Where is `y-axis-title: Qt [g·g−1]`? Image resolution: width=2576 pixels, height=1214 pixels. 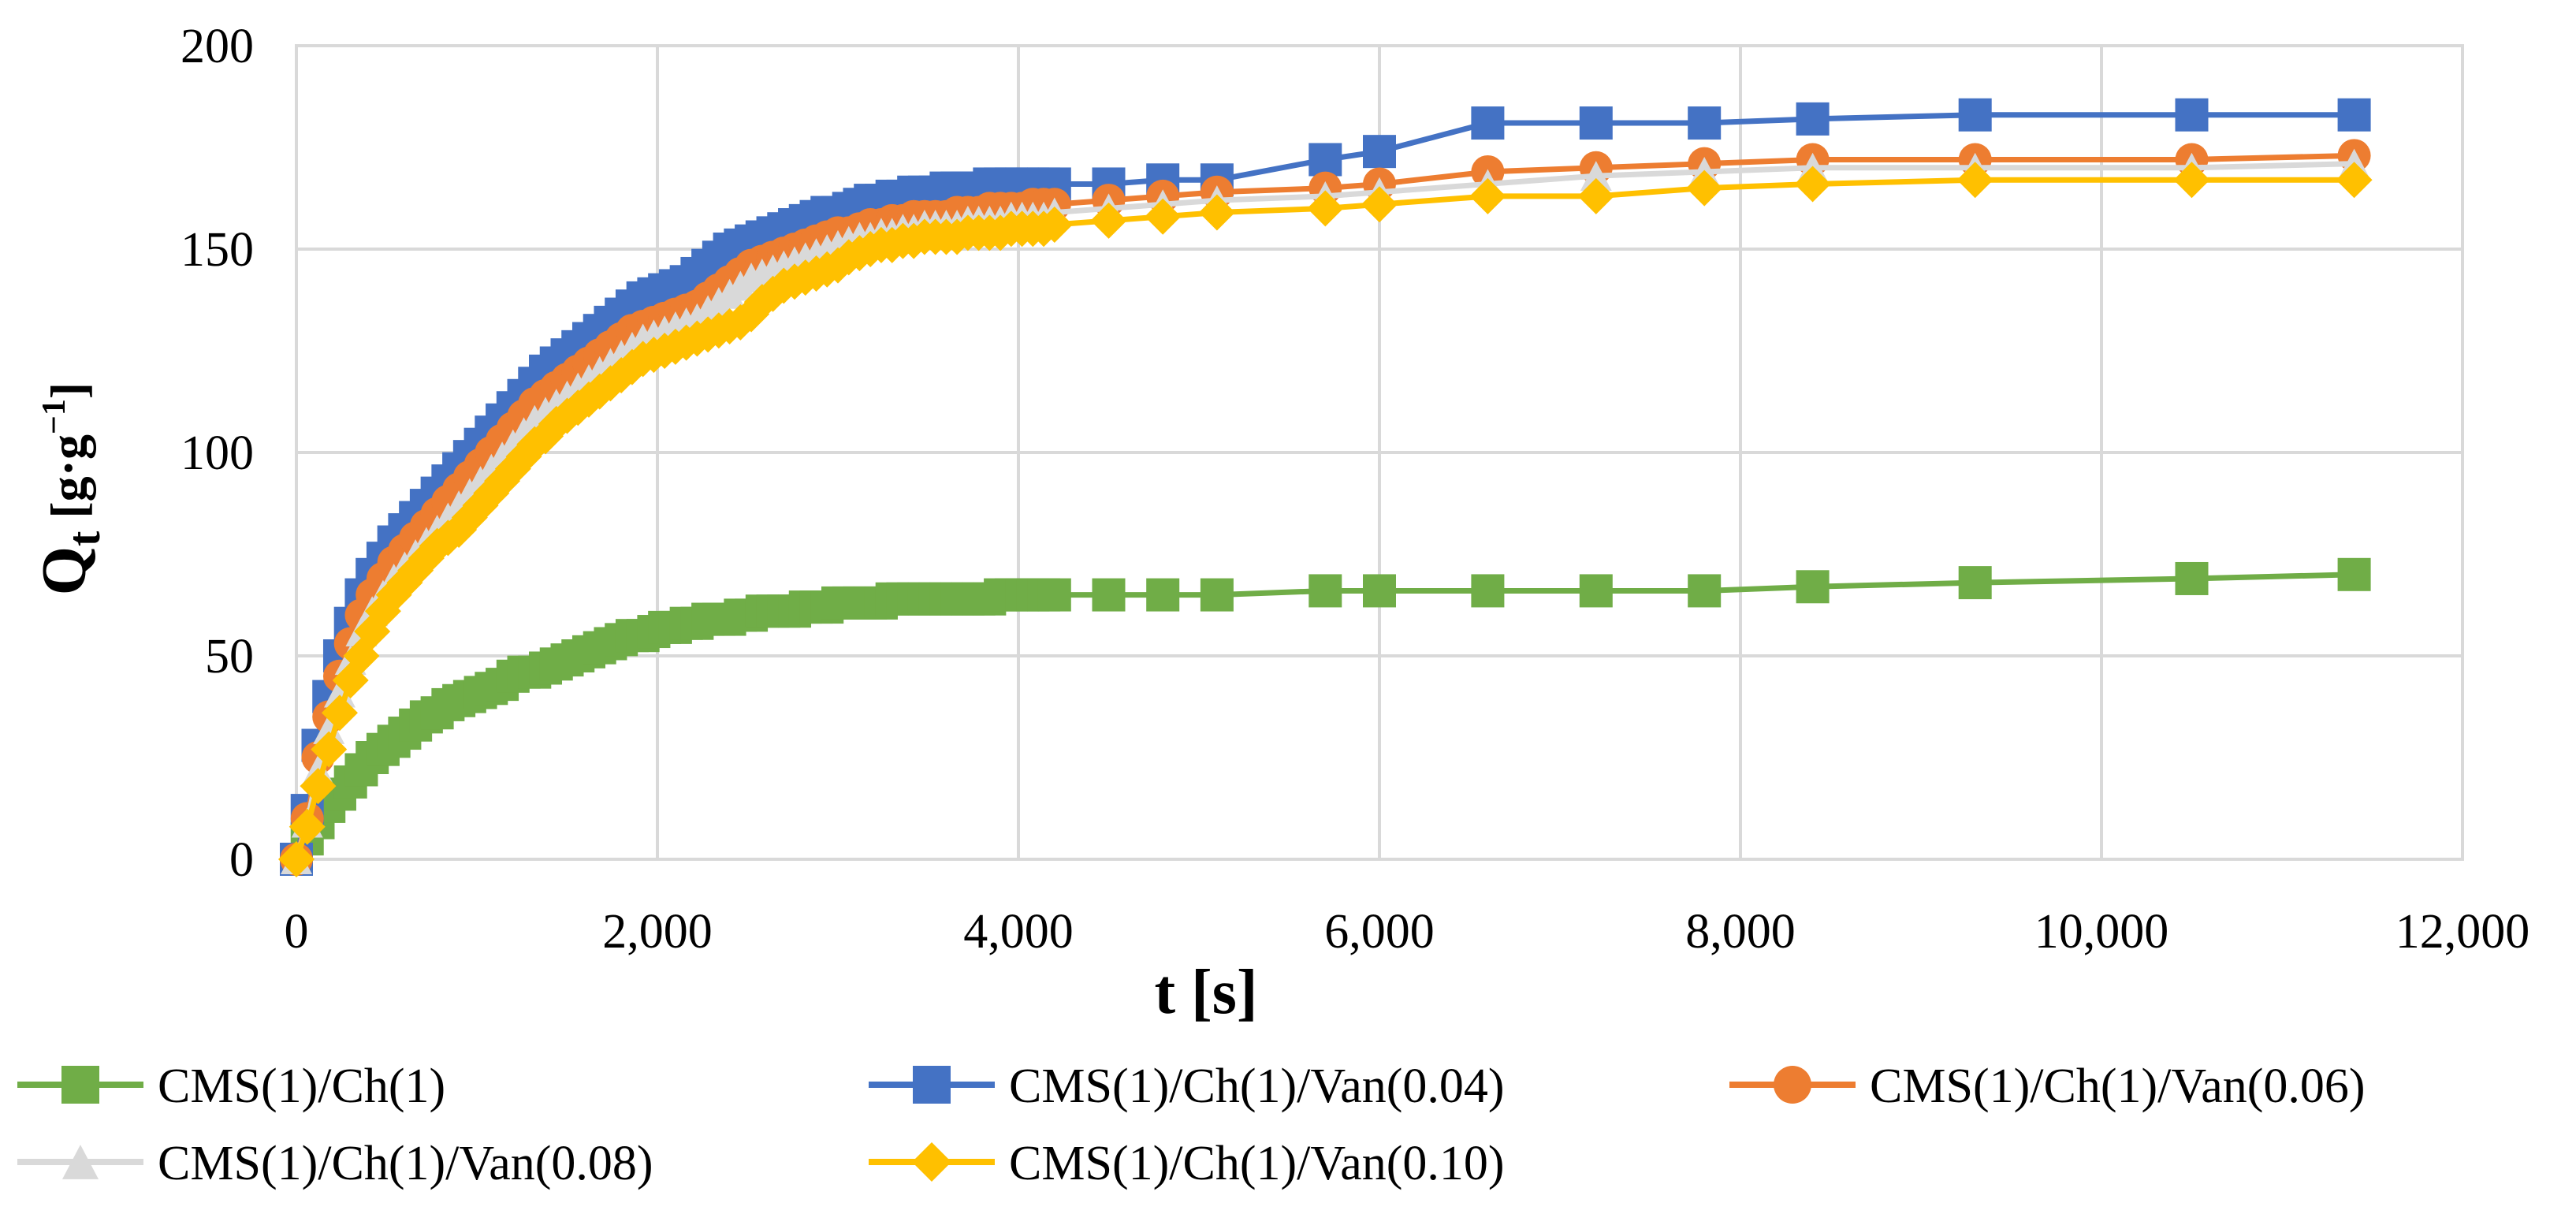
y-axis-title: Qt [g·g−1] is located at coordinates (70, 489).